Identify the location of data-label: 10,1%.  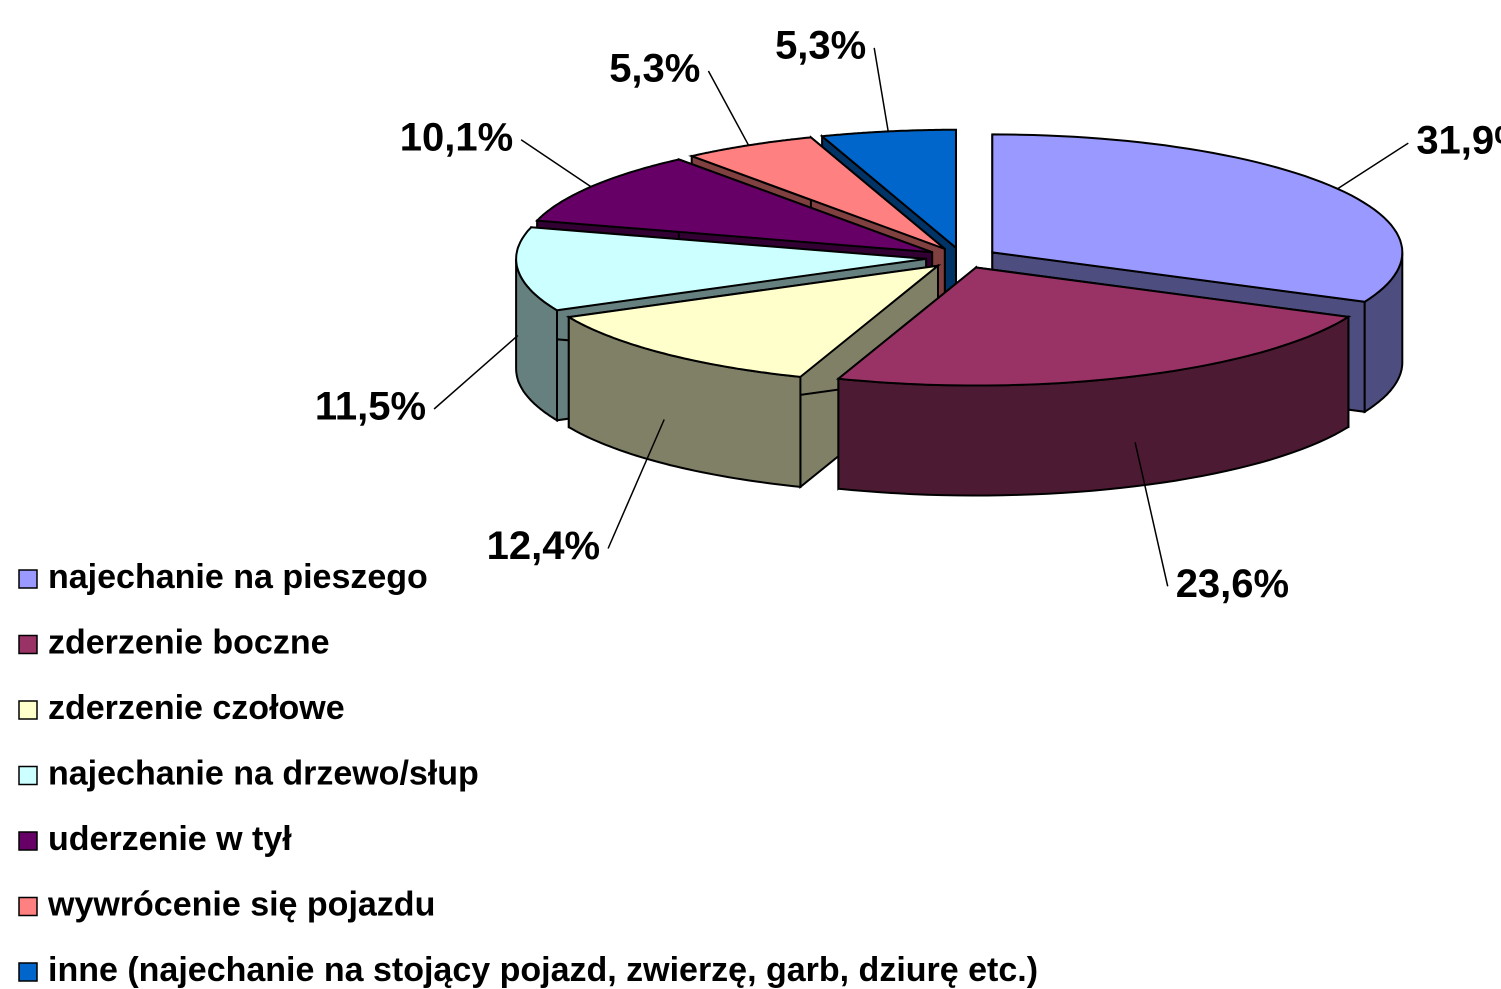
(456, 137).